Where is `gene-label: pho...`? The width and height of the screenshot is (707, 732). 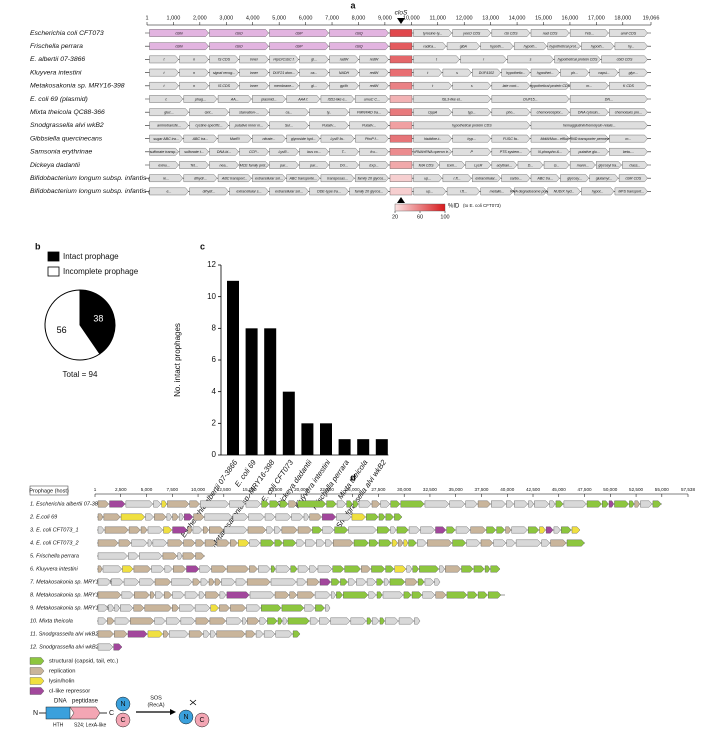 gene-label: pho... is located at coordinates (510, 112).